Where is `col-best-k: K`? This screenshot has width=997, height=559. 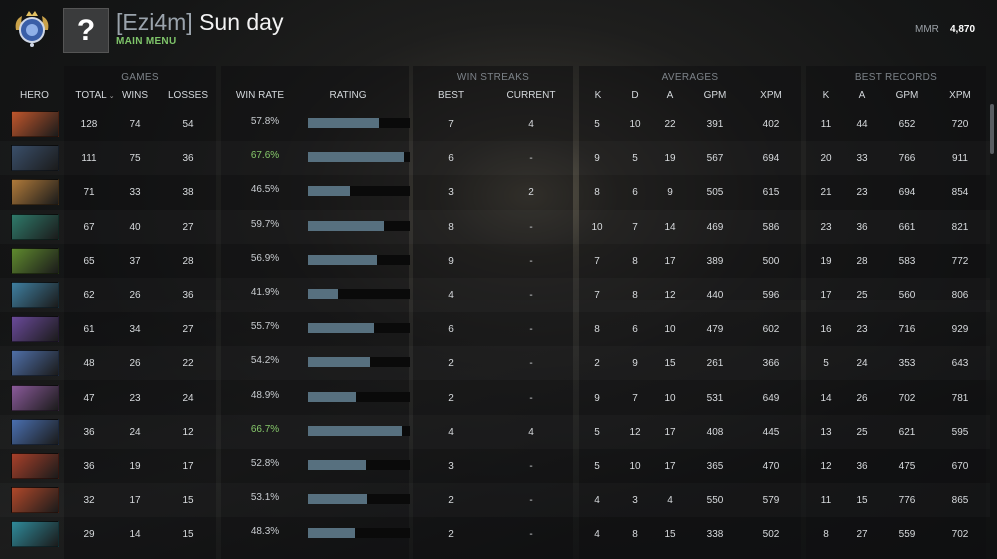
col-best-k: K is located at coordinates (826, 95).